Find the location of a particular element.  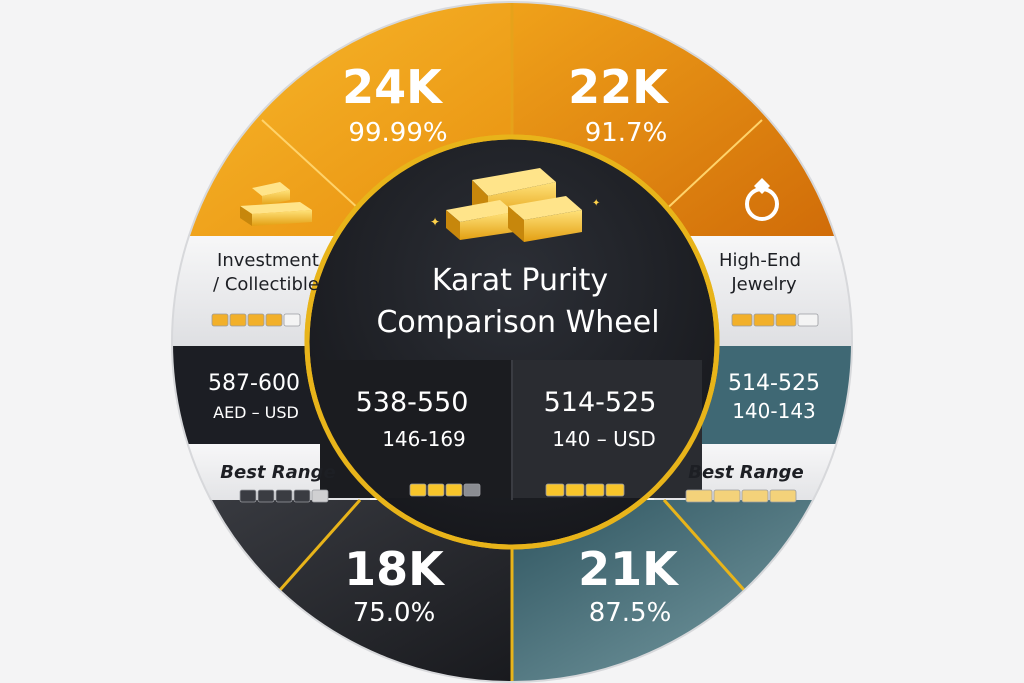

range-label-24k: Best Range is located at coordinates (277, 472).